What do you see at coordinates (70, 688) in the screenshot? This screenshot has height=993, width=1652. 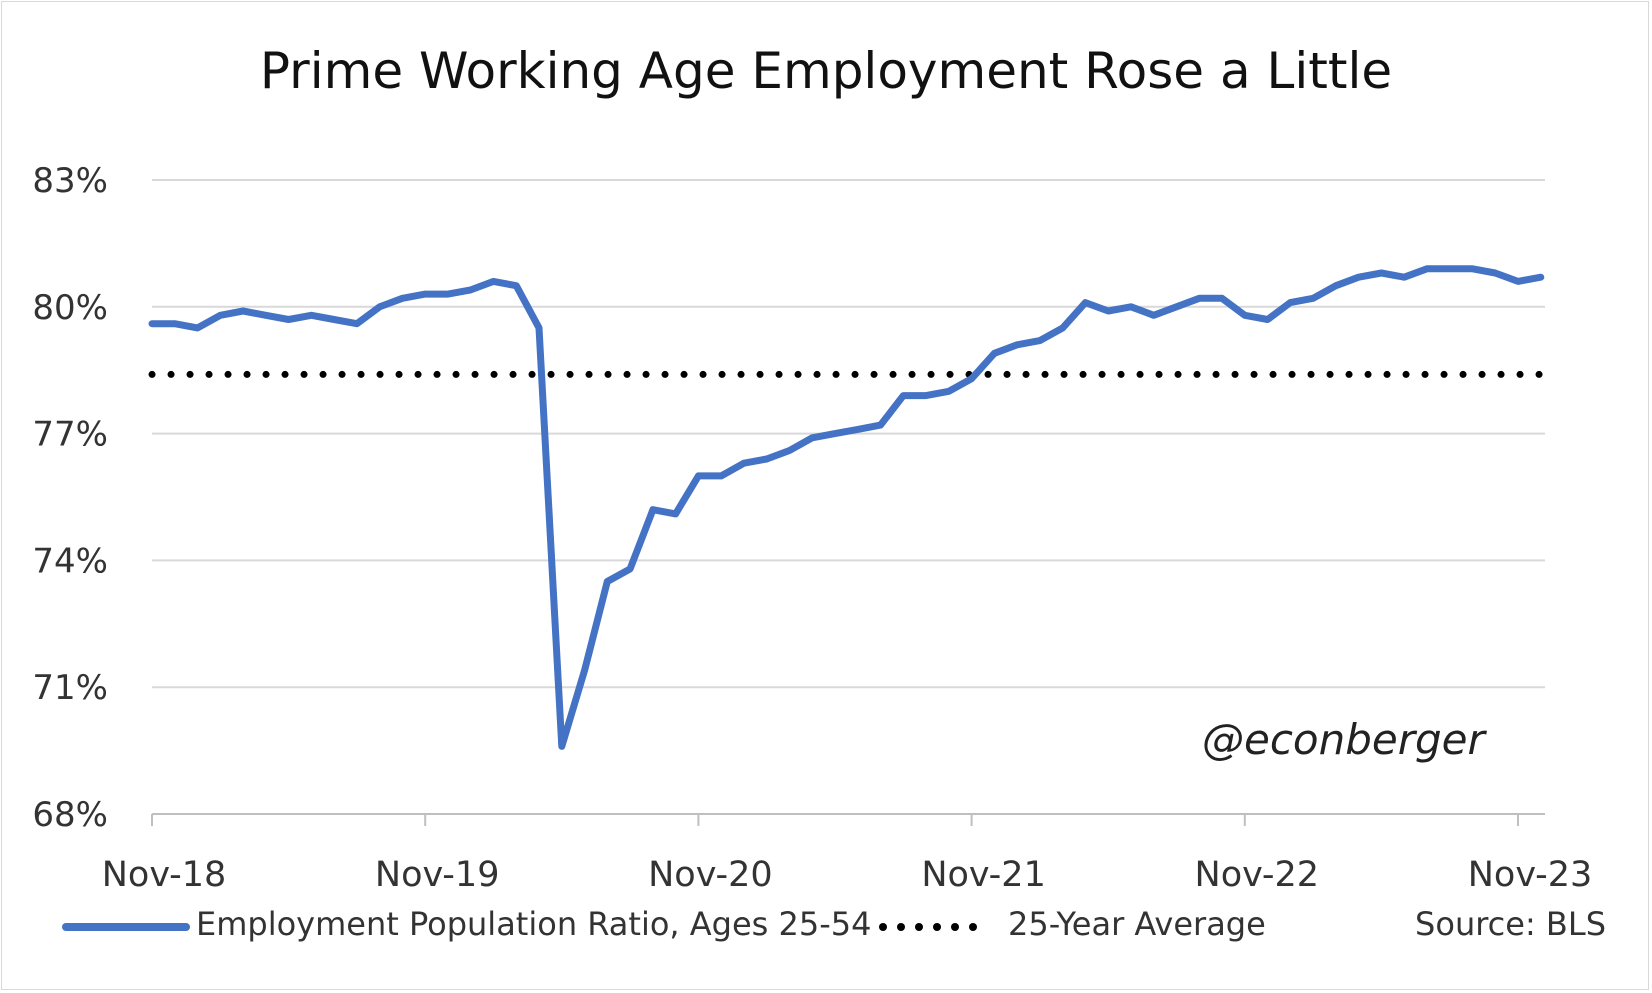 I see `y-tick-label: 71%` at bounding box center [70, 688].